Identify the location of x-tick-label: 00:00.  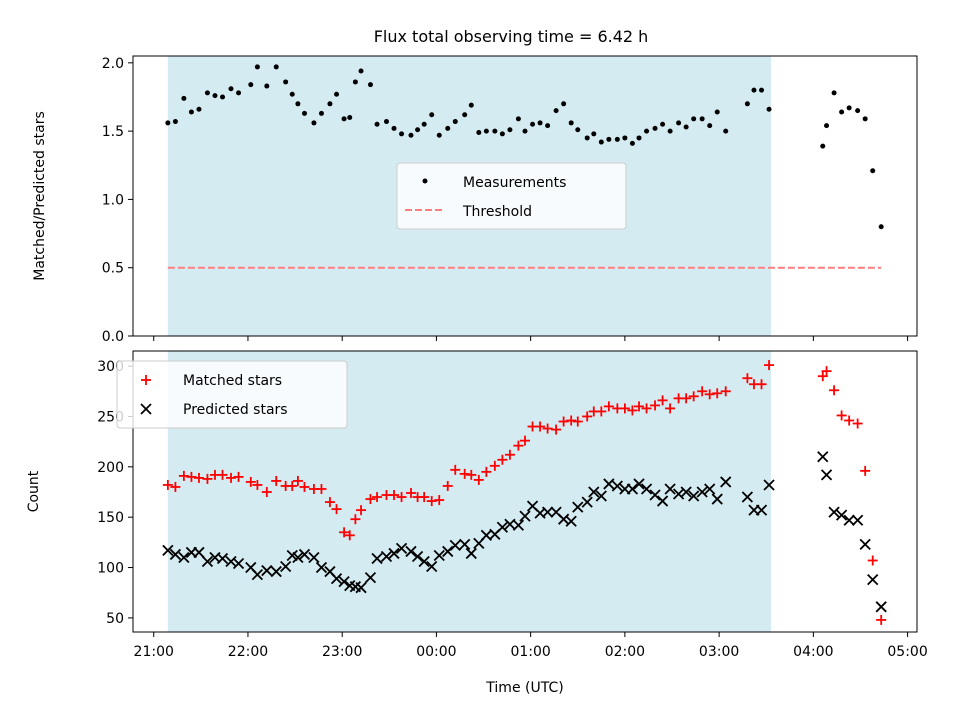
(436, 652).